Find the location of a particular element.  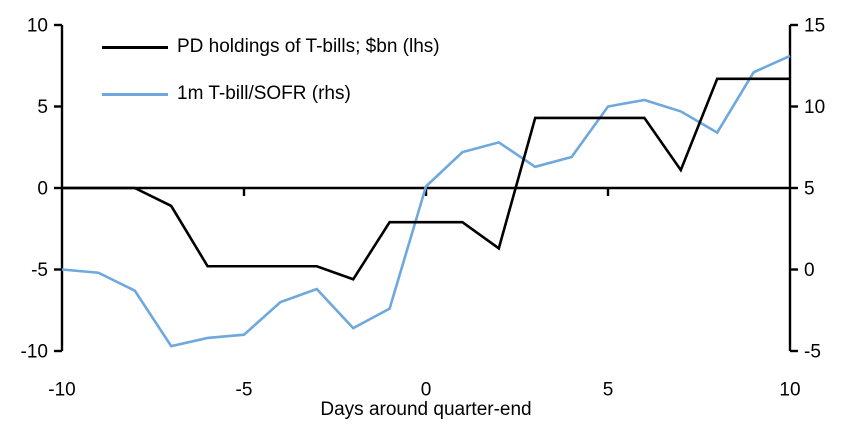

left-y-axis-tick-label: -10 is located at coordinates (34, 352).